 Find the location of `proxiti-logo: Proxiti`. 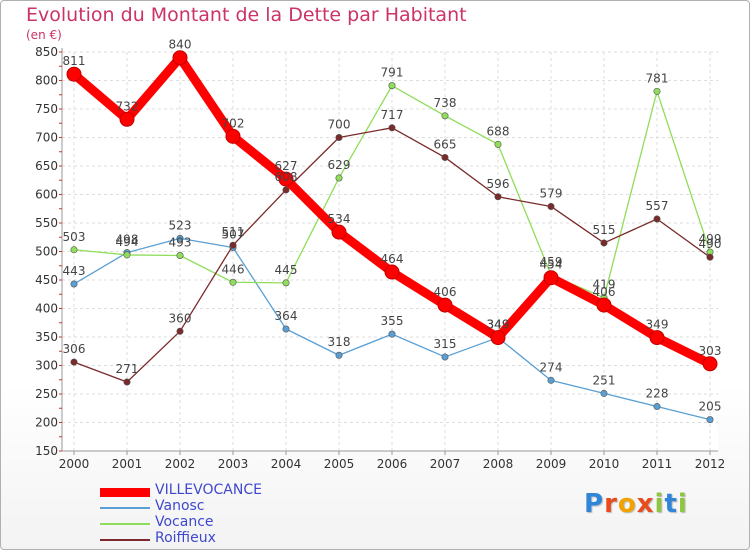

proxiti-logo: Proxiti is located at coordinates (636, 504).